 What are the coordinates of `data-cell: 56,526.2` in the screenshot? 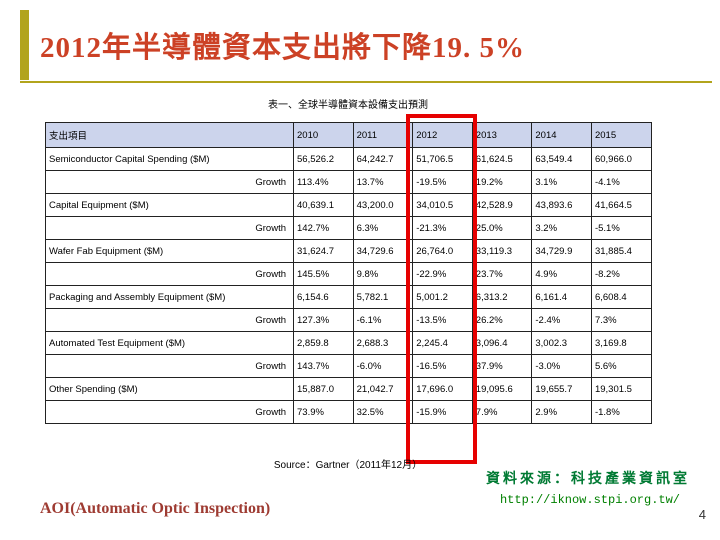 It's located at (323, 159).